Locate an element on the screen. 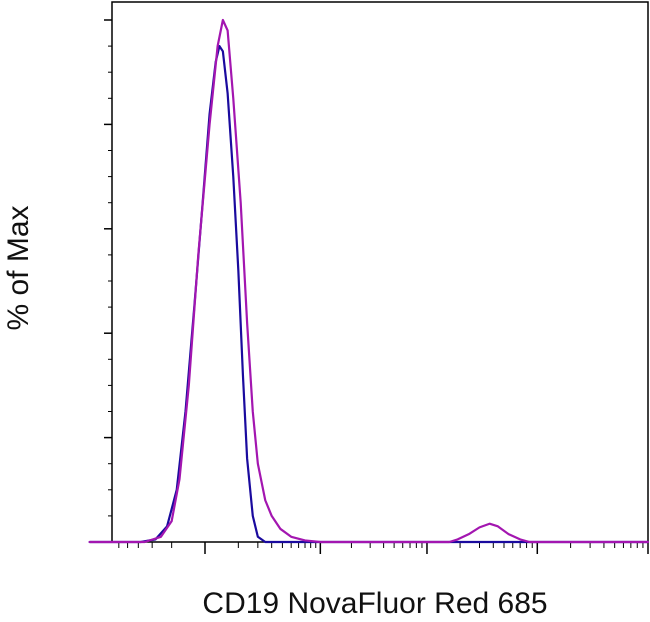 The height and width of the screenshot is (622, 650). x-axis-ticks is located at coordinates (383, 548).